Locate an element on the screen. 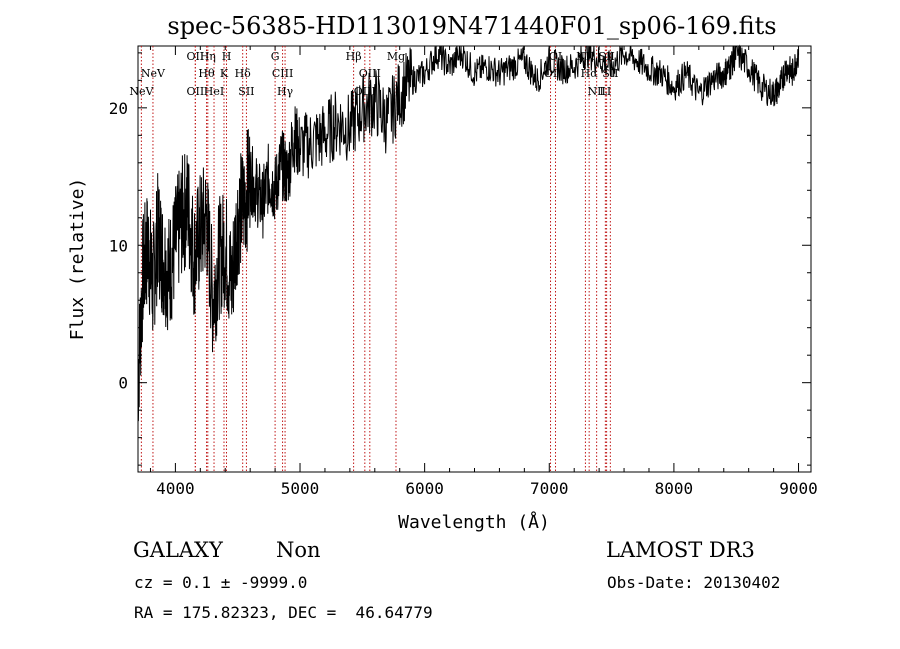 The image size is (900, 649). x-tick-label: 4000 is located at coordinates (175, 488).